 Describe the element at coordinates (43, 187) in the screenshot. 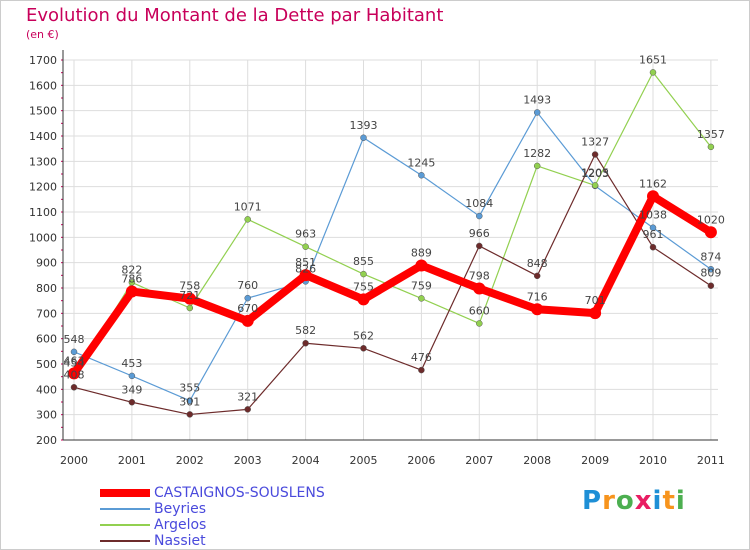

I see `y-tick-label: 1200` at that location.